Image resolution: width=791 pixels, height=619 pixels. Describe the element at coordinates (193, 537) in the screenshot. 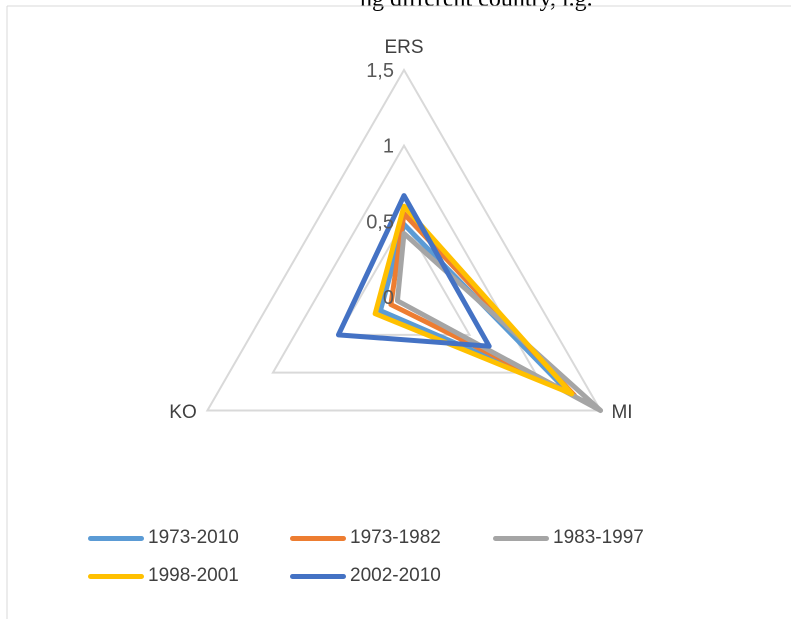

I see `legend-label-0: 1973-2010` at that location.